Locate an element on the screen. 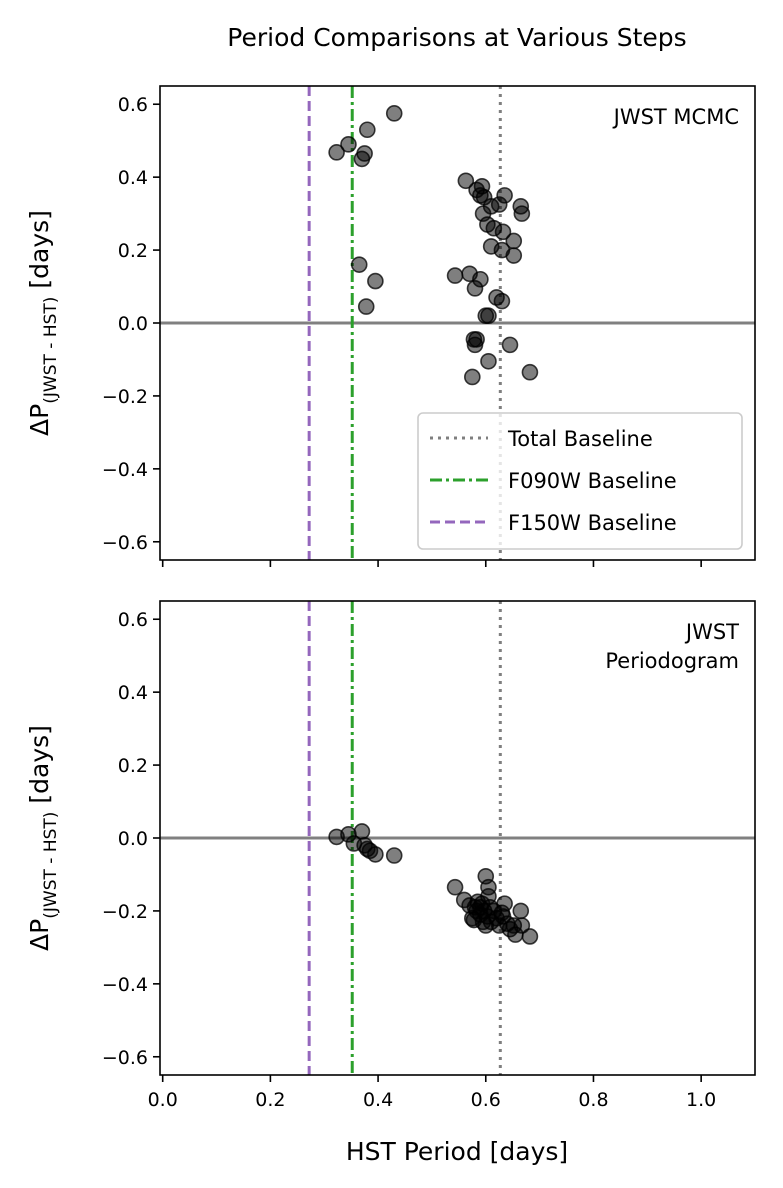  legend-label: F090W Baseline is located at coordinates (592, 481).